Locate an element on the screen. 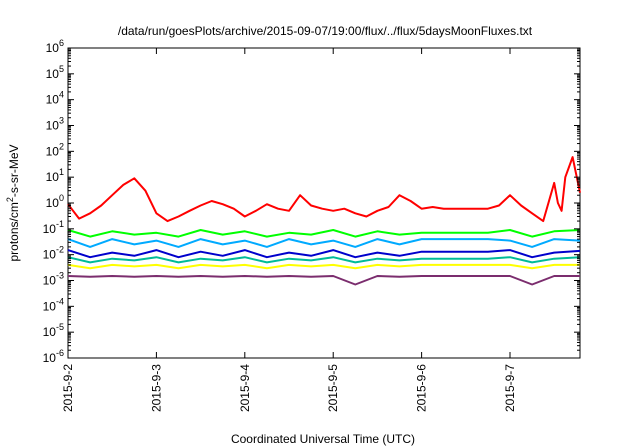 This screenshot has height=448, width=640. y-tick-label: 10⁻⁴ is located at coordinates (53, 304).